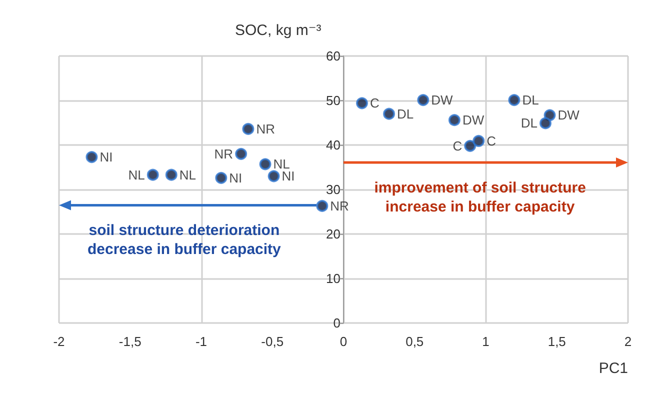 This screenshot has width=645, height=410. Describe the element at coordinates (272, 341) in the screenshot. I see `x-tick-label: -0,5` at that location.